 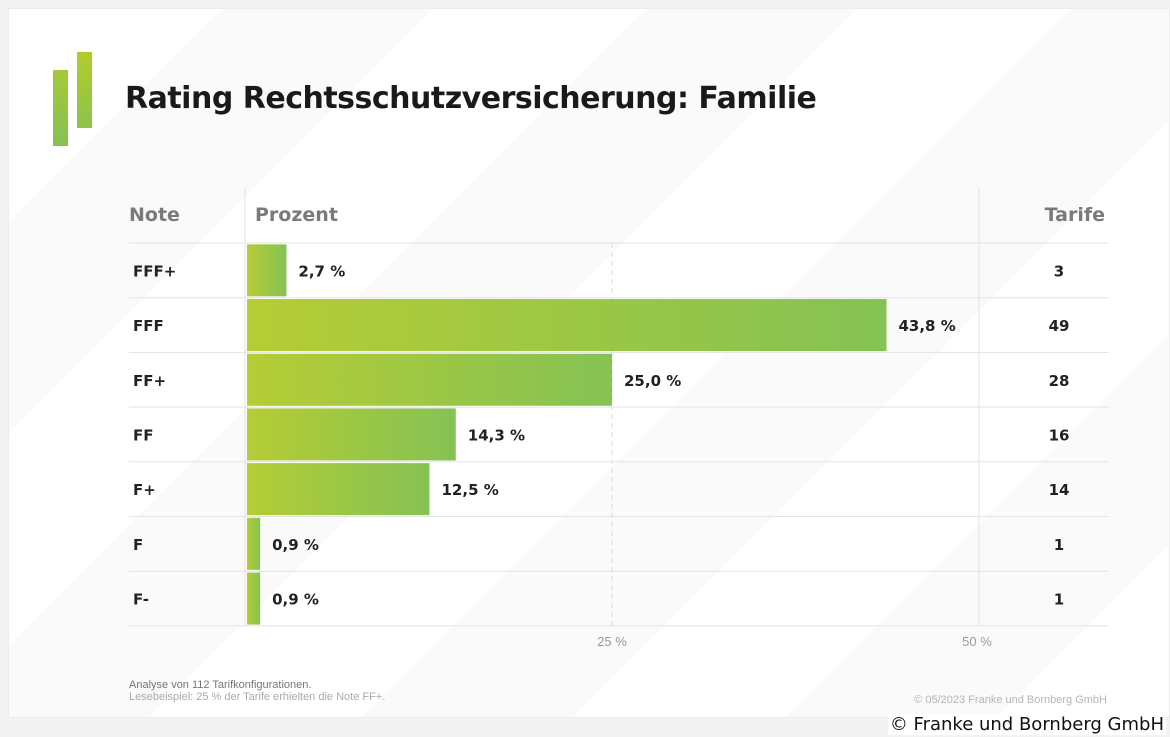 I want to click on category-label: FF, so click(x=143, y=435).